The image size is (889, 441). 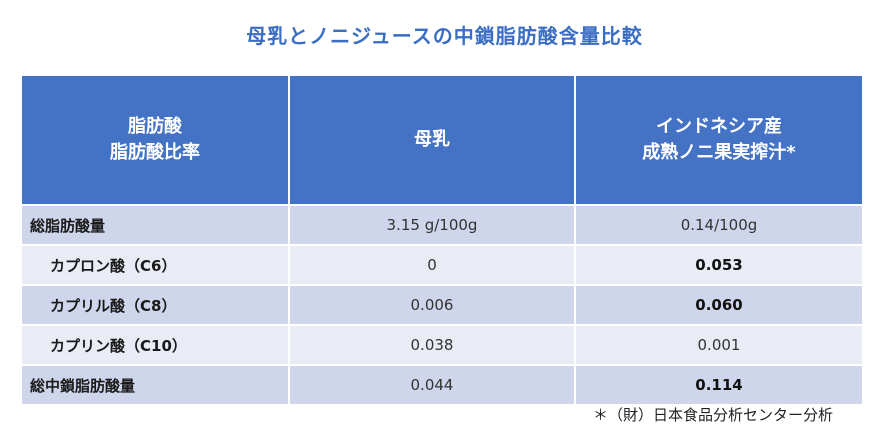 I want to click on table-row: 総脂肪酸量 3.15 g/100g 0.14/100g, so click(x=442, y=224).